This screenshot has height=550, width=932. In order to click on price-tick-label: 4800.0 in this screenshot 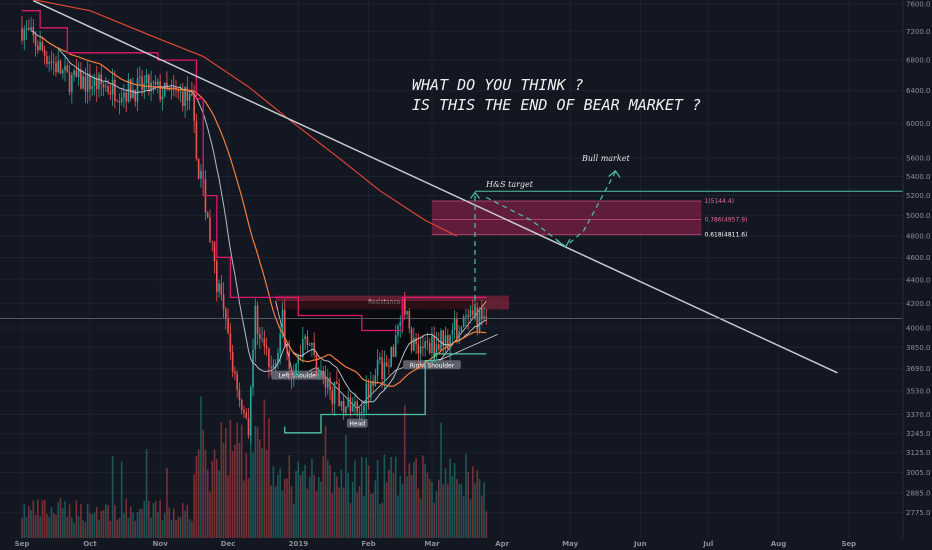, I will do `click(918, 236)`.